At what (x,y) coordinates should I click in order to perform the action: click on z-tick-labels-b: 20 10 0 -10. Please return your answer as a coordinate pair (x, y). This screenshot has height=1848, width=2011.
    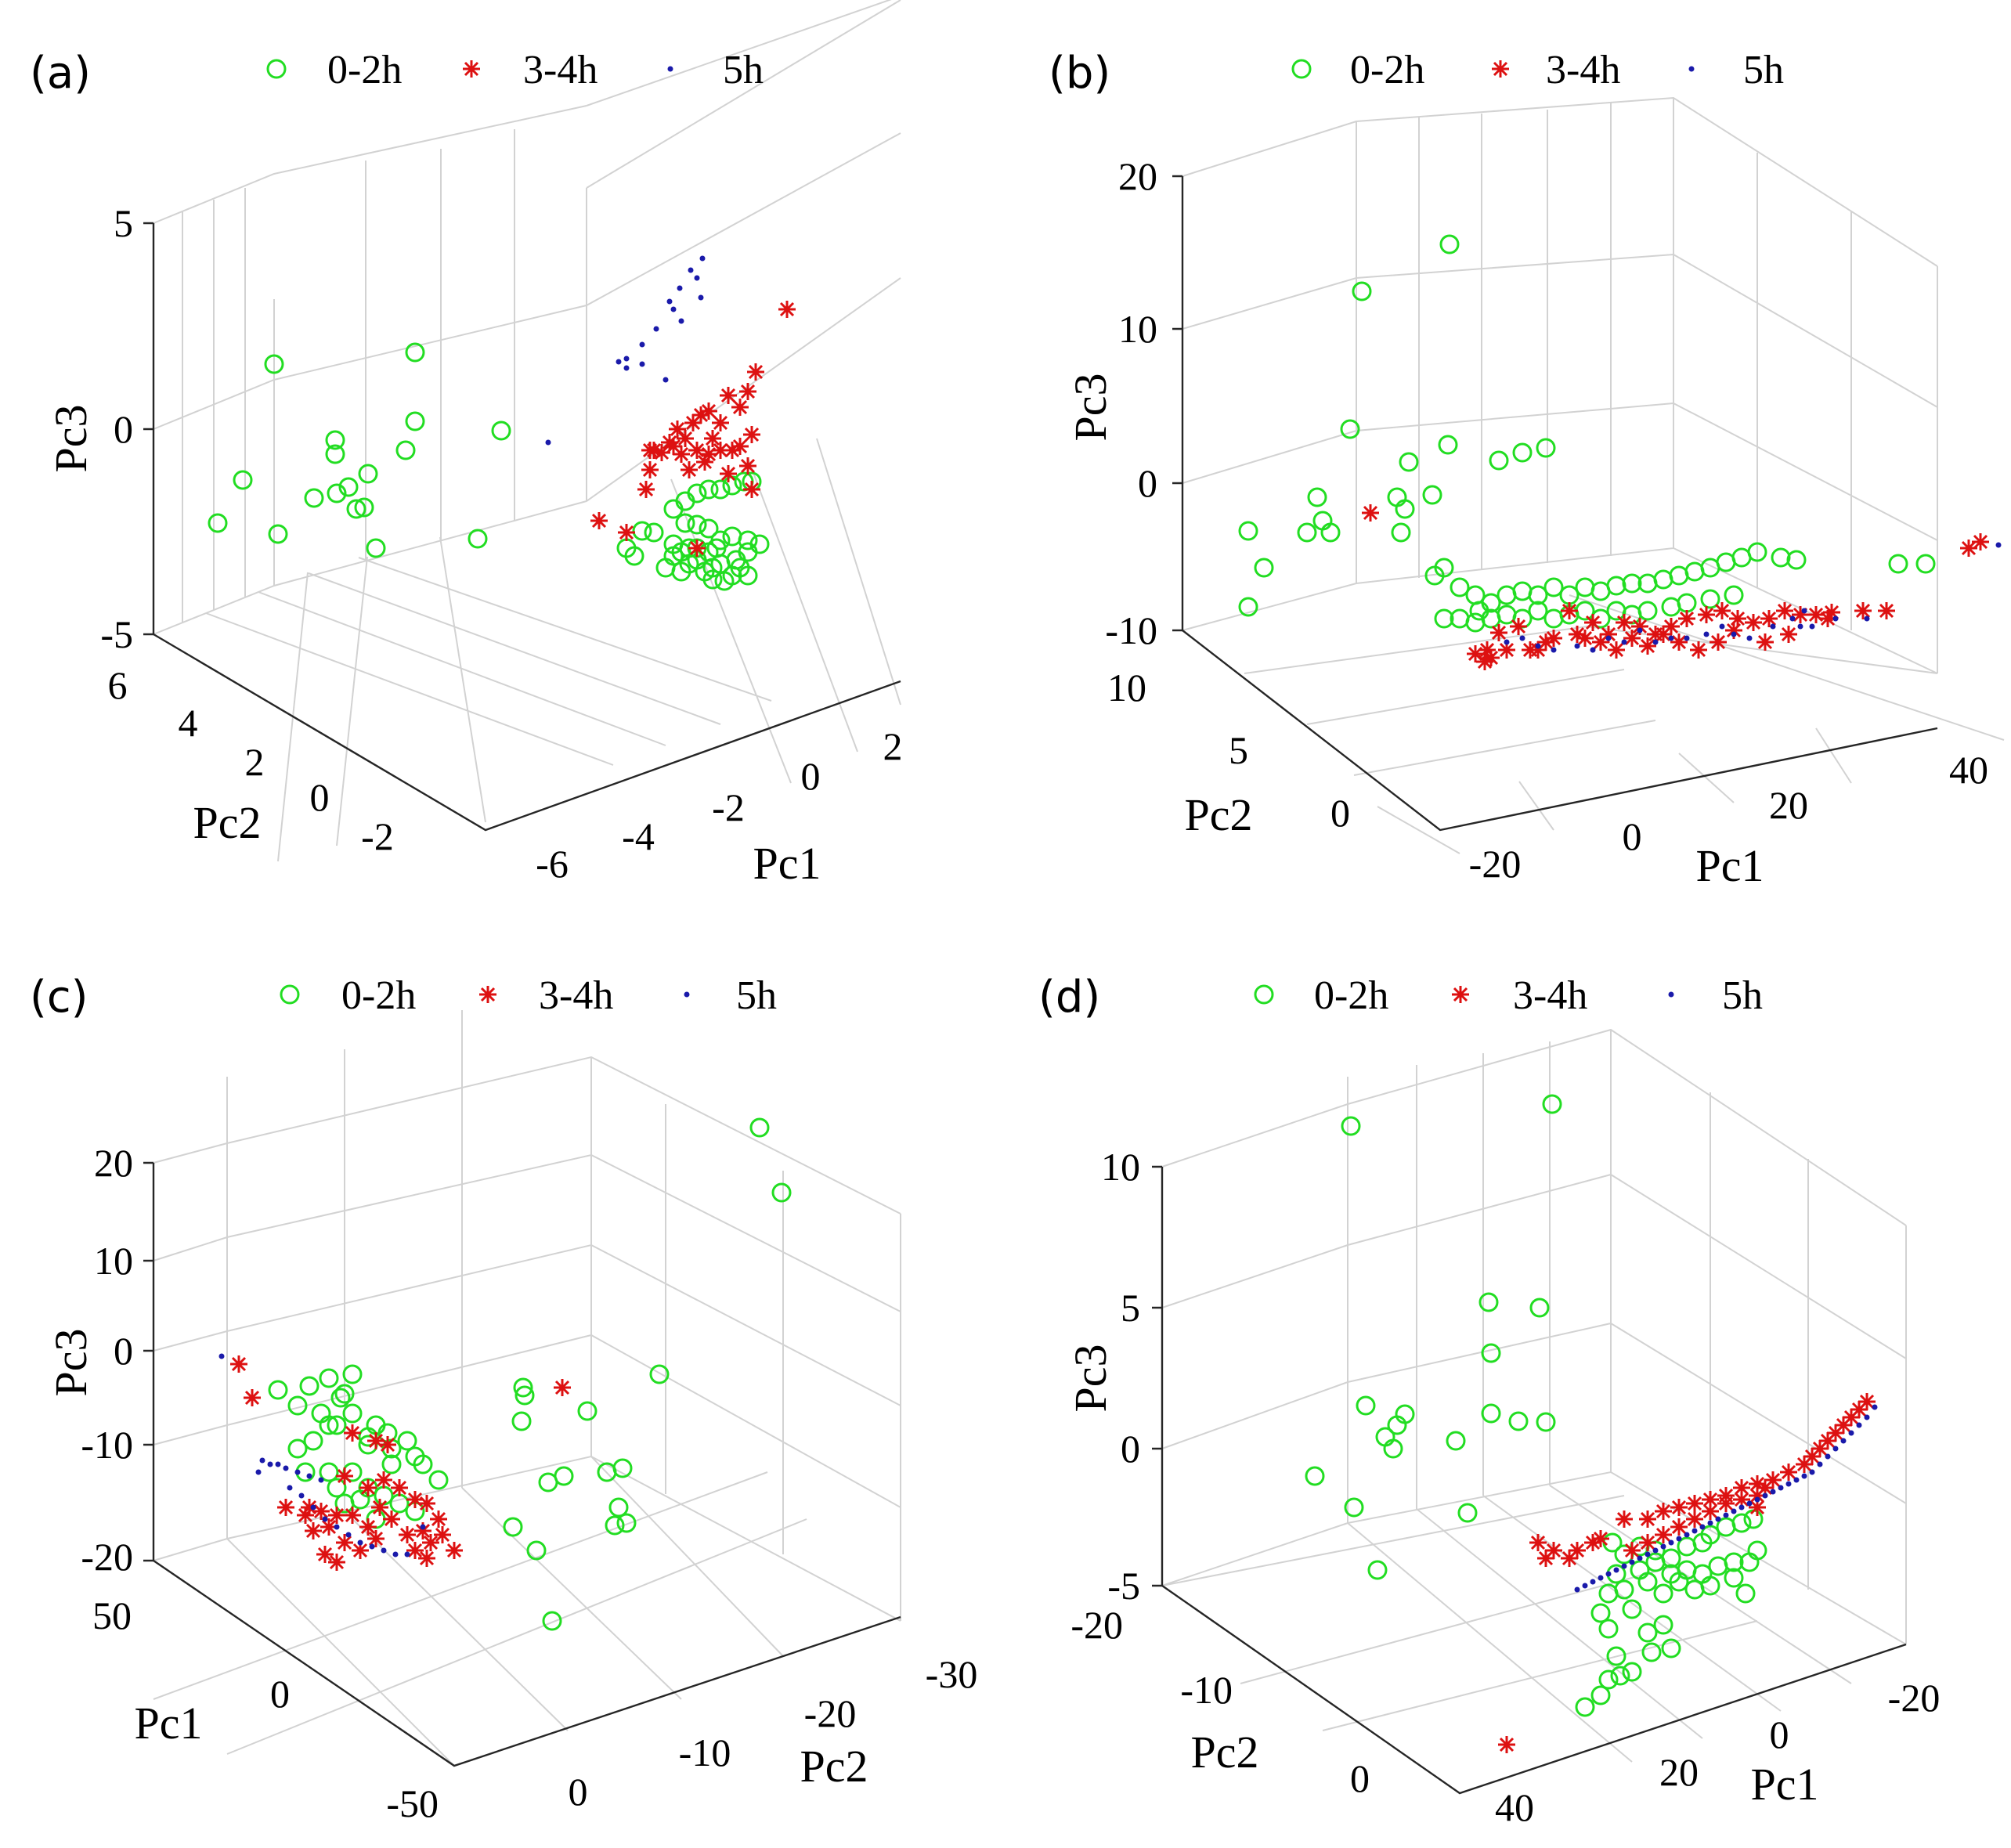
    Looking at the image, I should click on (1131, 403).